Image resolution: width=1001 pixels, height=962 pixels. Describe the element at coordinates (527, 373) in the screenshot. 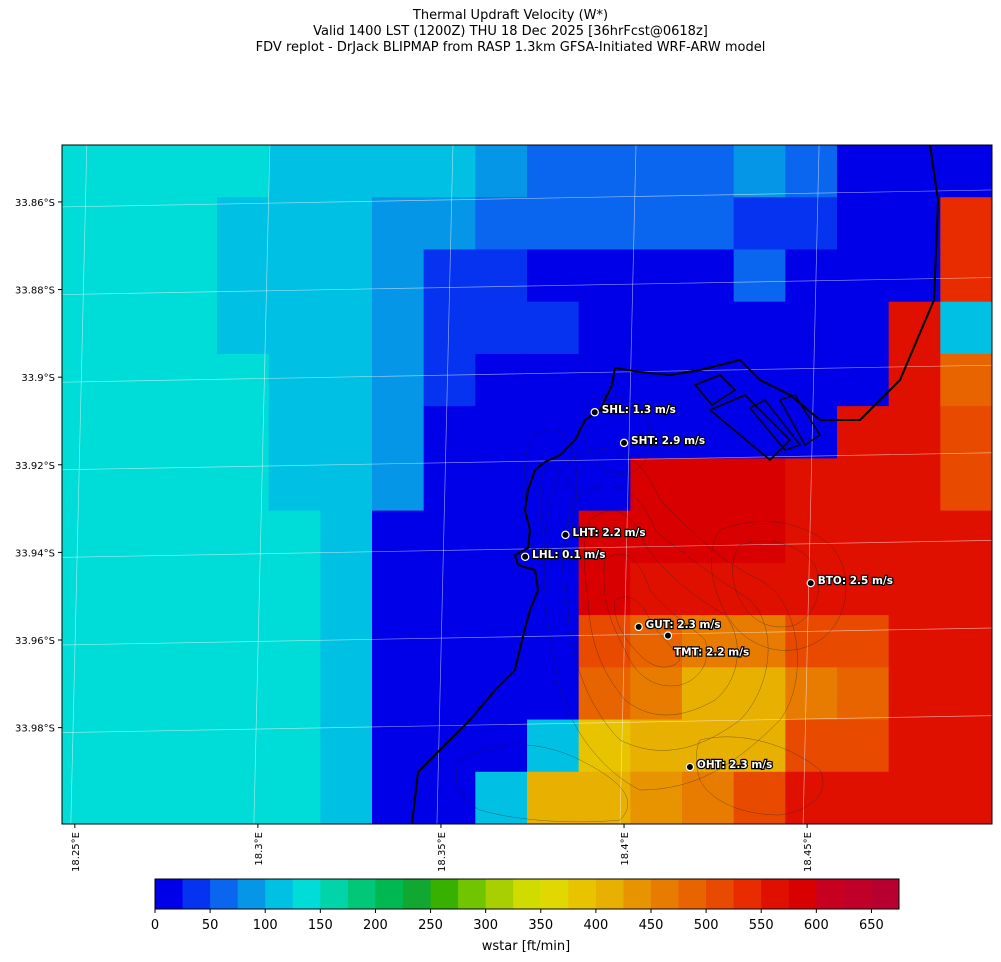

I see `lat-gridline` at that location.